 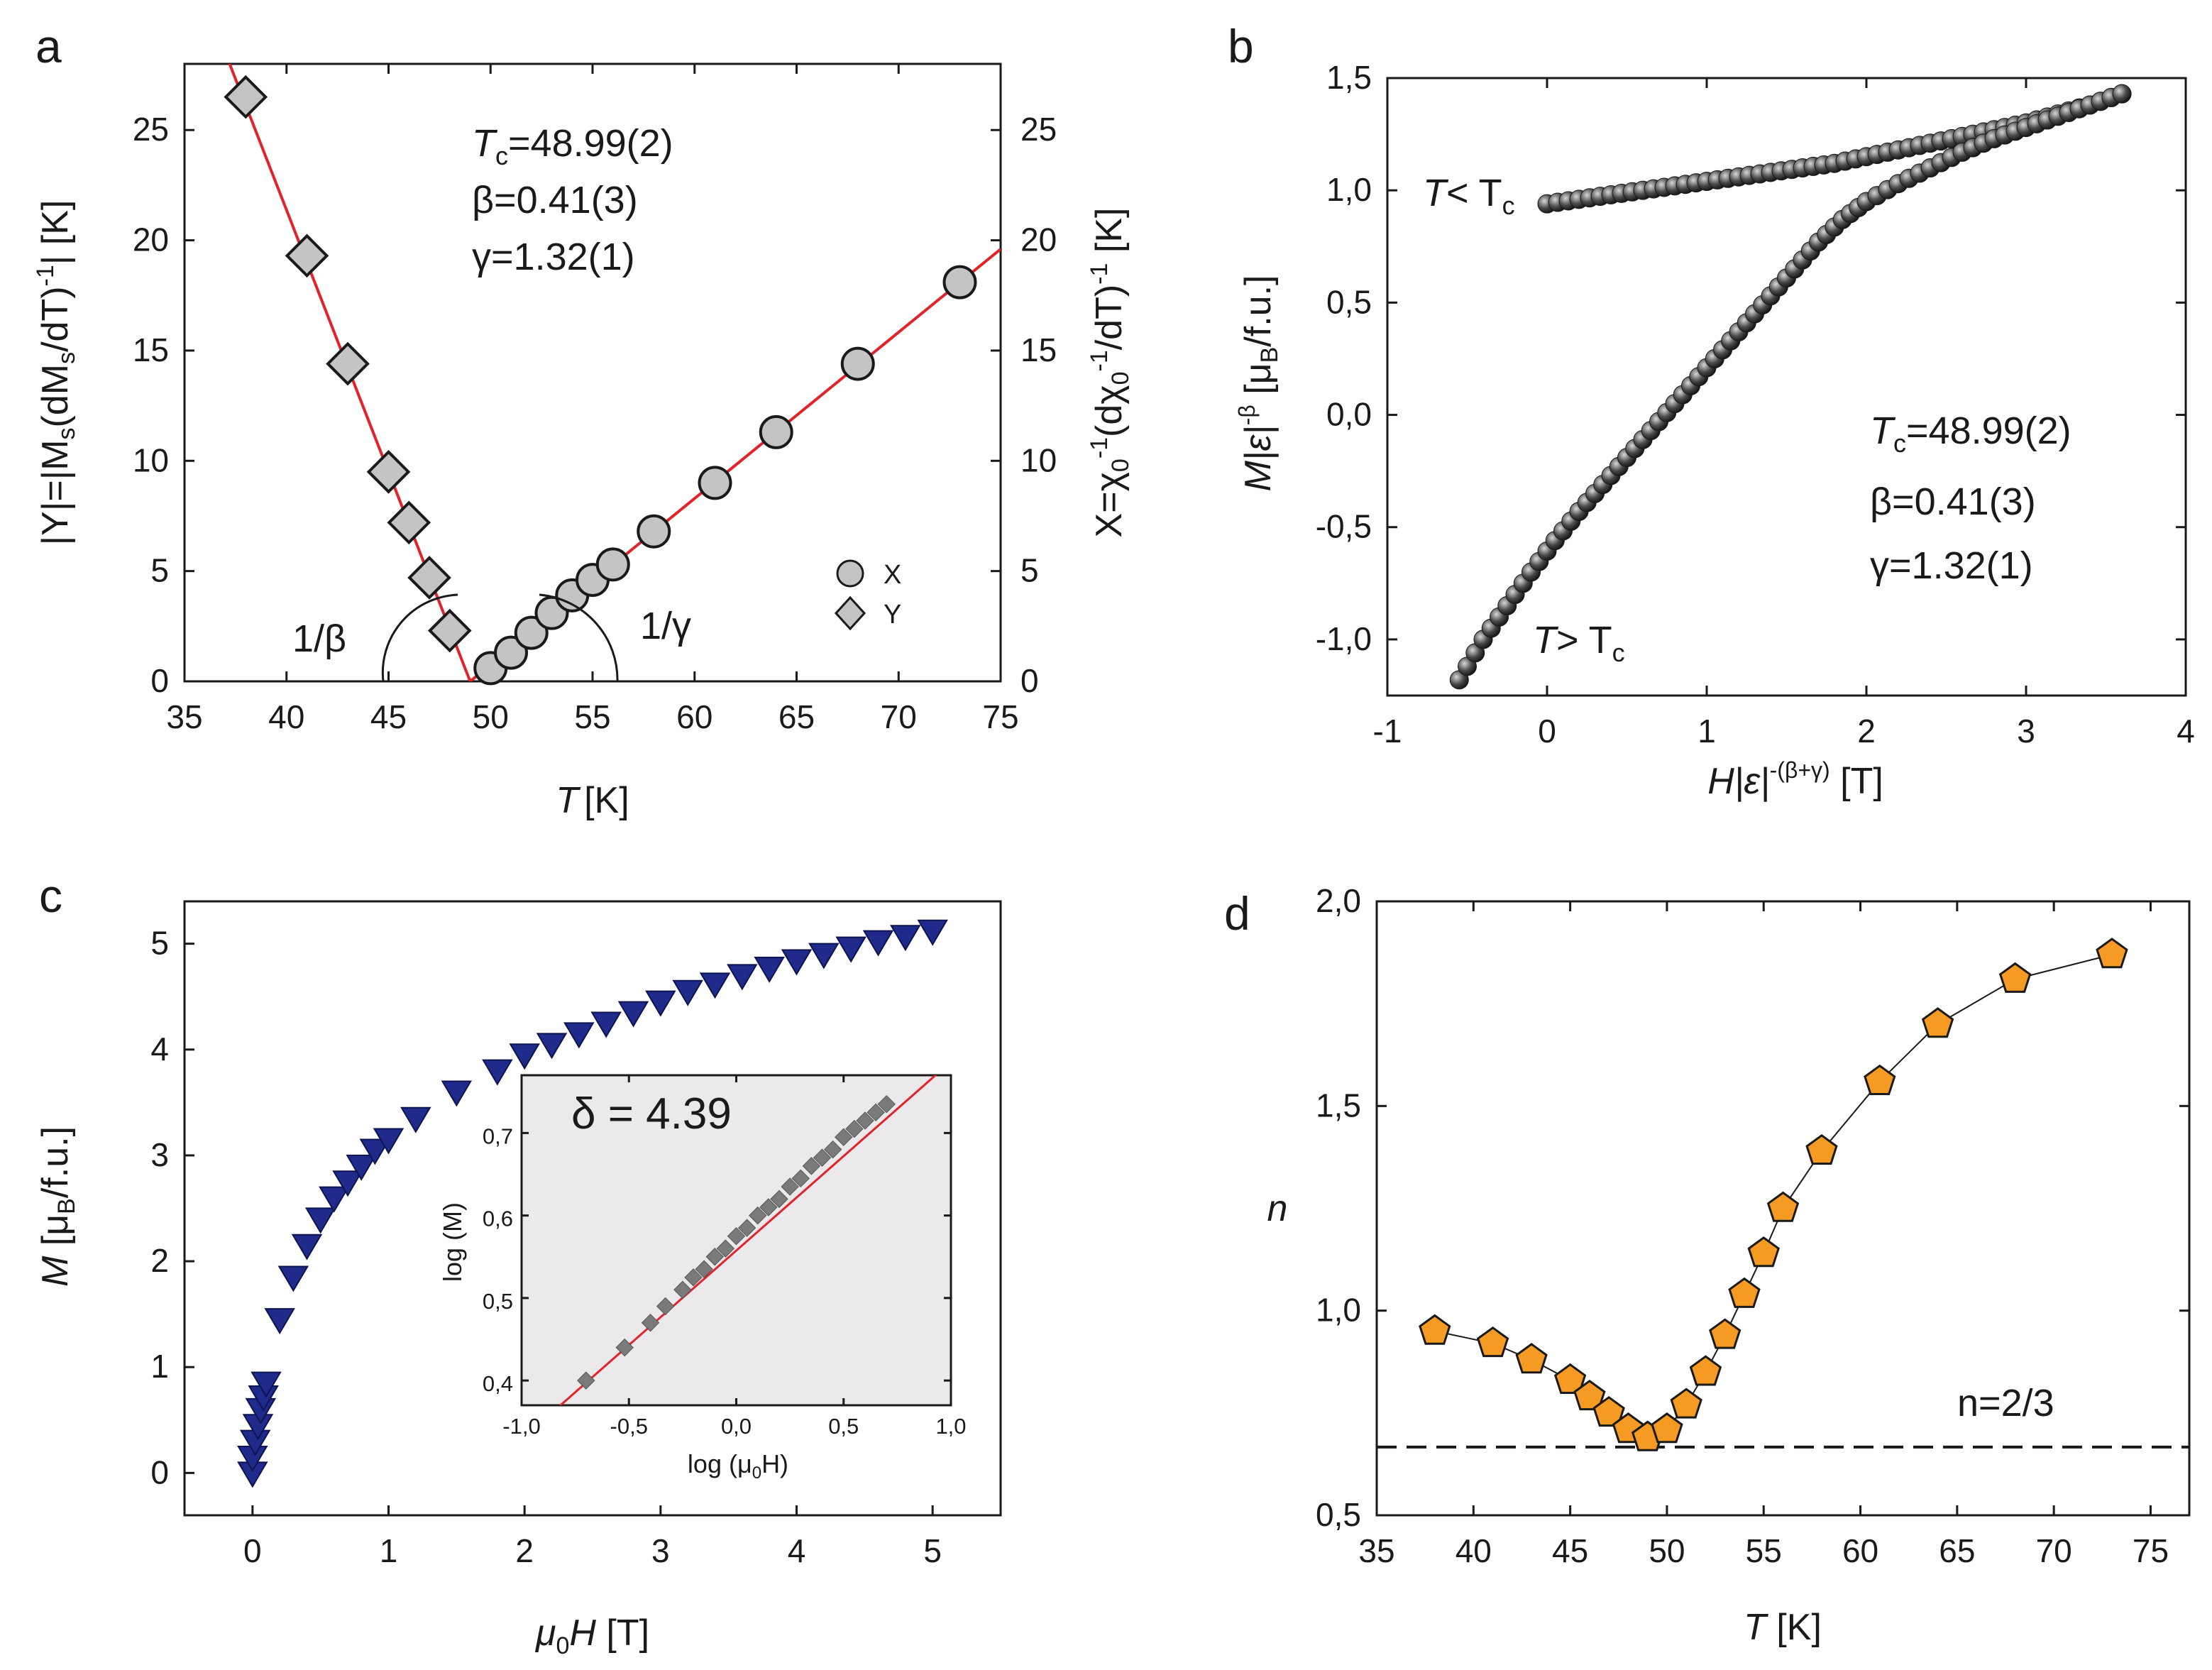 What do you see at coordinates (498, 1301) in the screenshot?
I see `inset-y-tick-label: 0,5` at bounding box center [498, 1301].